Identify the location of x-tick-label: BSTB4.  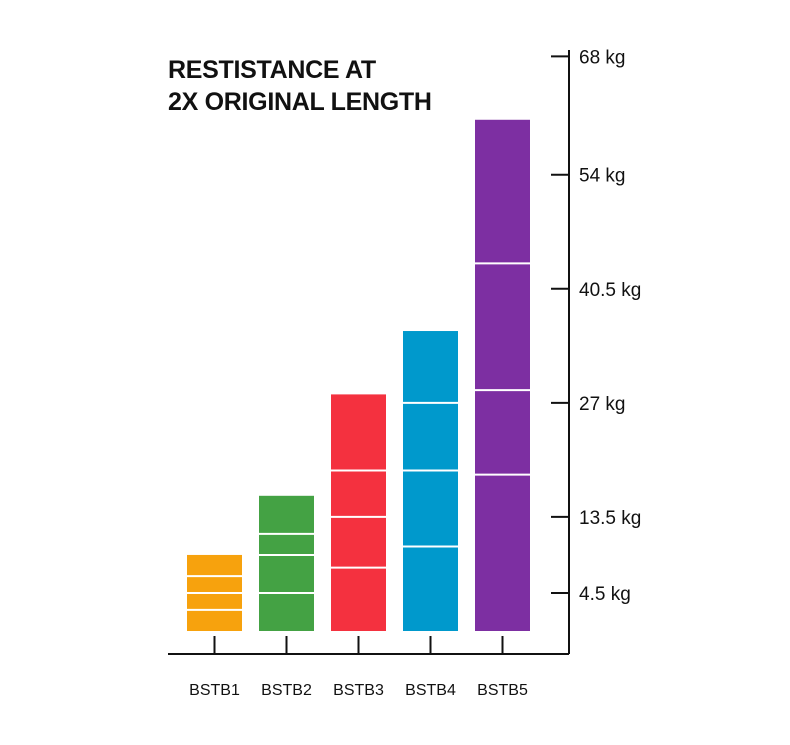
(430, 690).